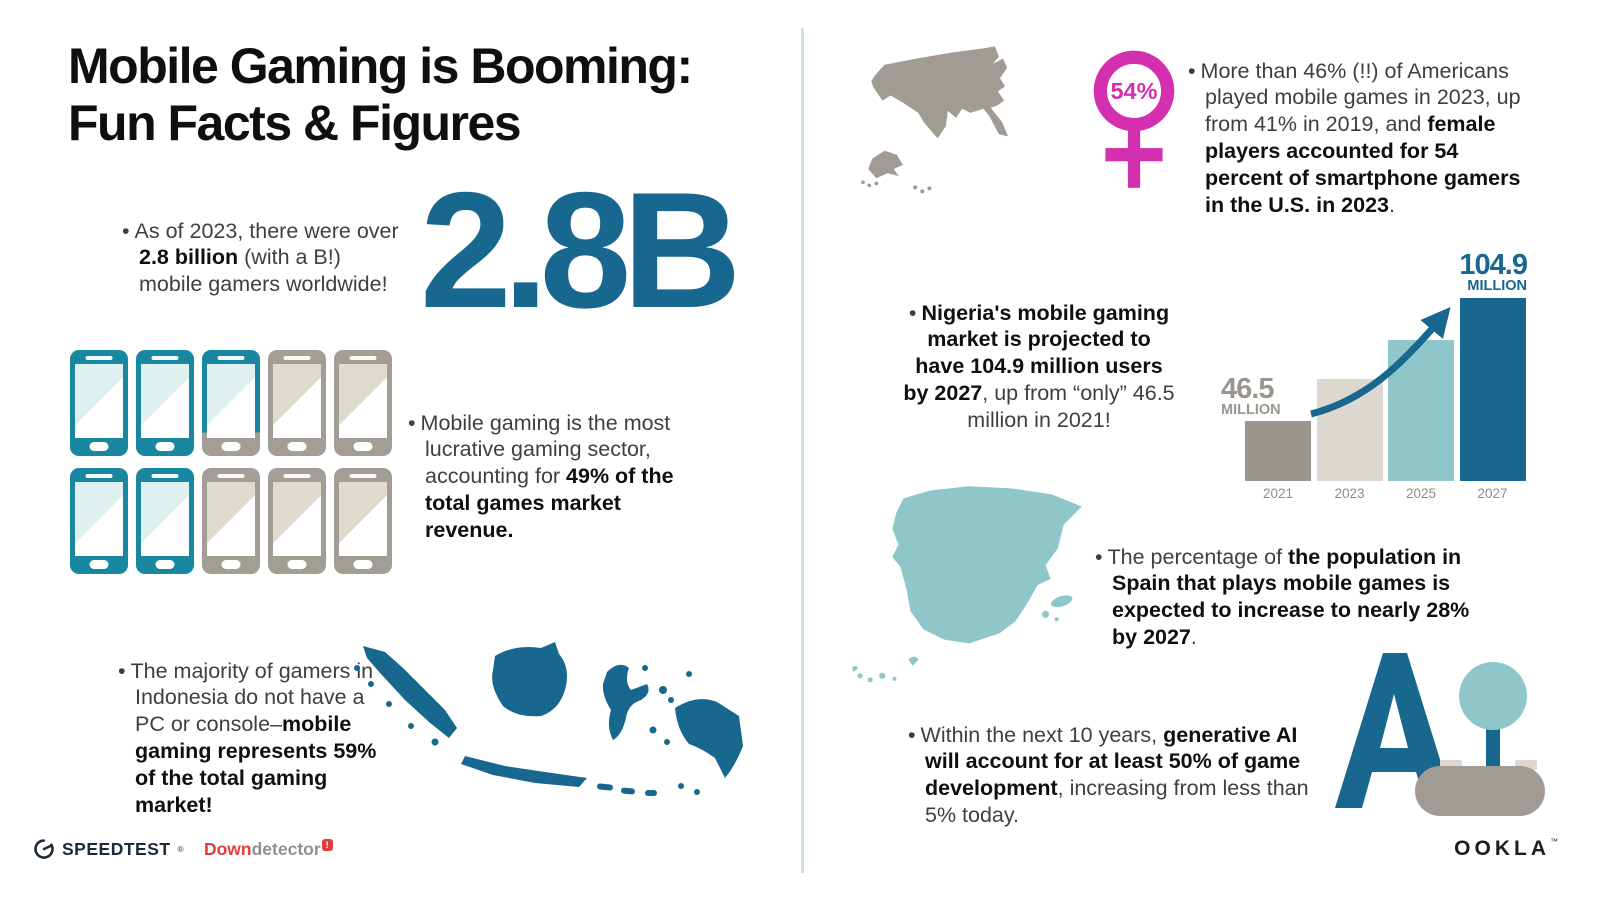 Image resolution: width=1600 pixels, height=900 pixels. I want to click on joystick-ball, so click(1493, 696).